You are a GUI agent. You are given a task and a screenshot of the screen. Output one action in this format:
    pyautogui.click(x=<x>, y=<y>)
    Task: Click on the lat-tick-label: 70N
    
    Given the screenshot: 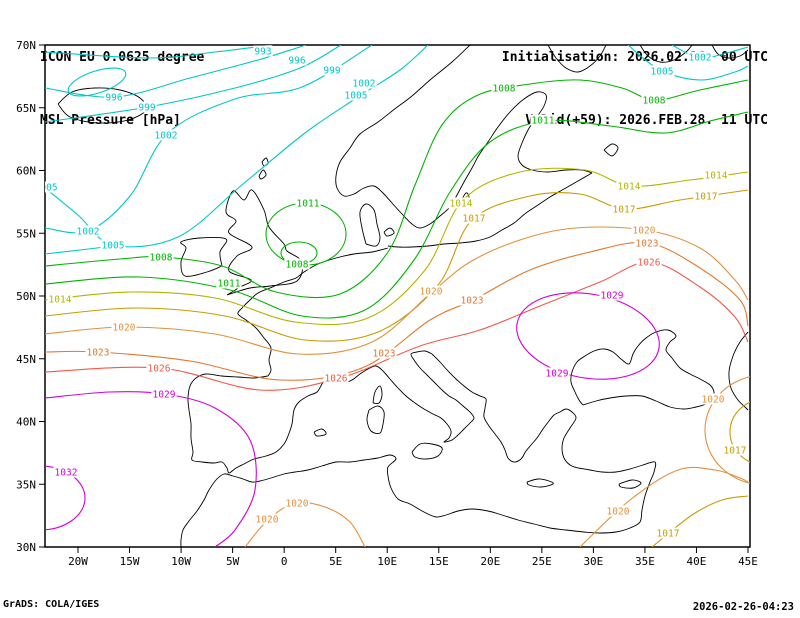 What is the action you would take?
    pyautogui.click(x=26, y=45)
    